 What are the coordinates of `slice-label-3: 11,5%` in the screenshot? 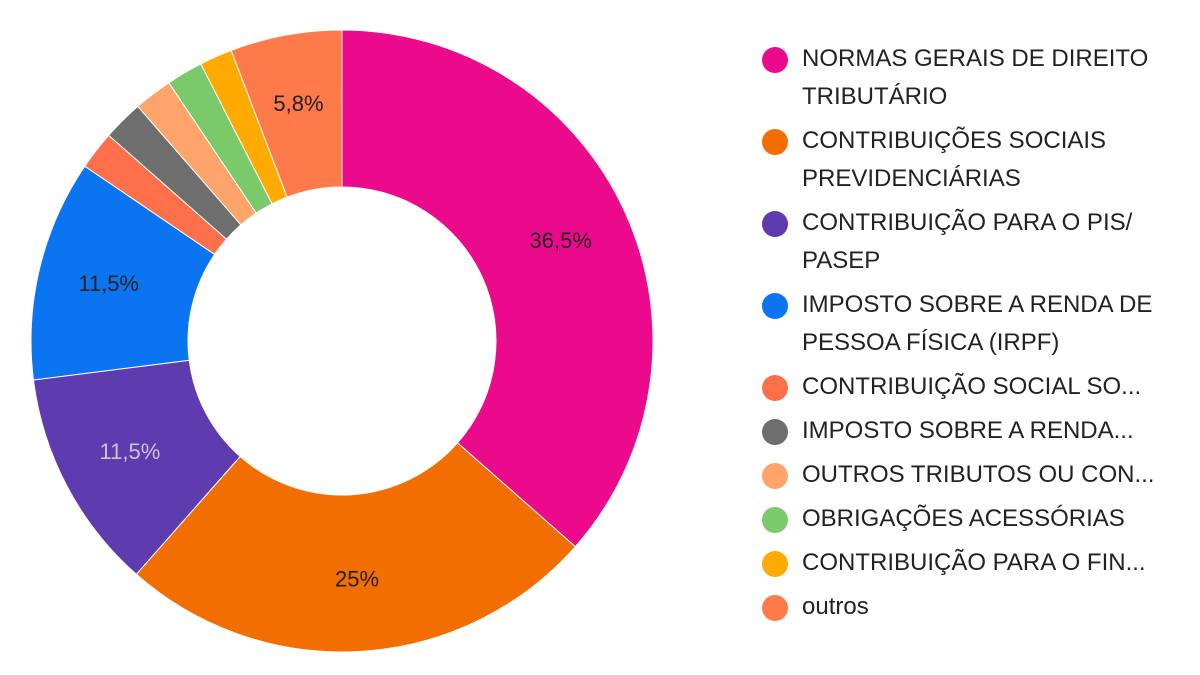 It's located at (130, 451).